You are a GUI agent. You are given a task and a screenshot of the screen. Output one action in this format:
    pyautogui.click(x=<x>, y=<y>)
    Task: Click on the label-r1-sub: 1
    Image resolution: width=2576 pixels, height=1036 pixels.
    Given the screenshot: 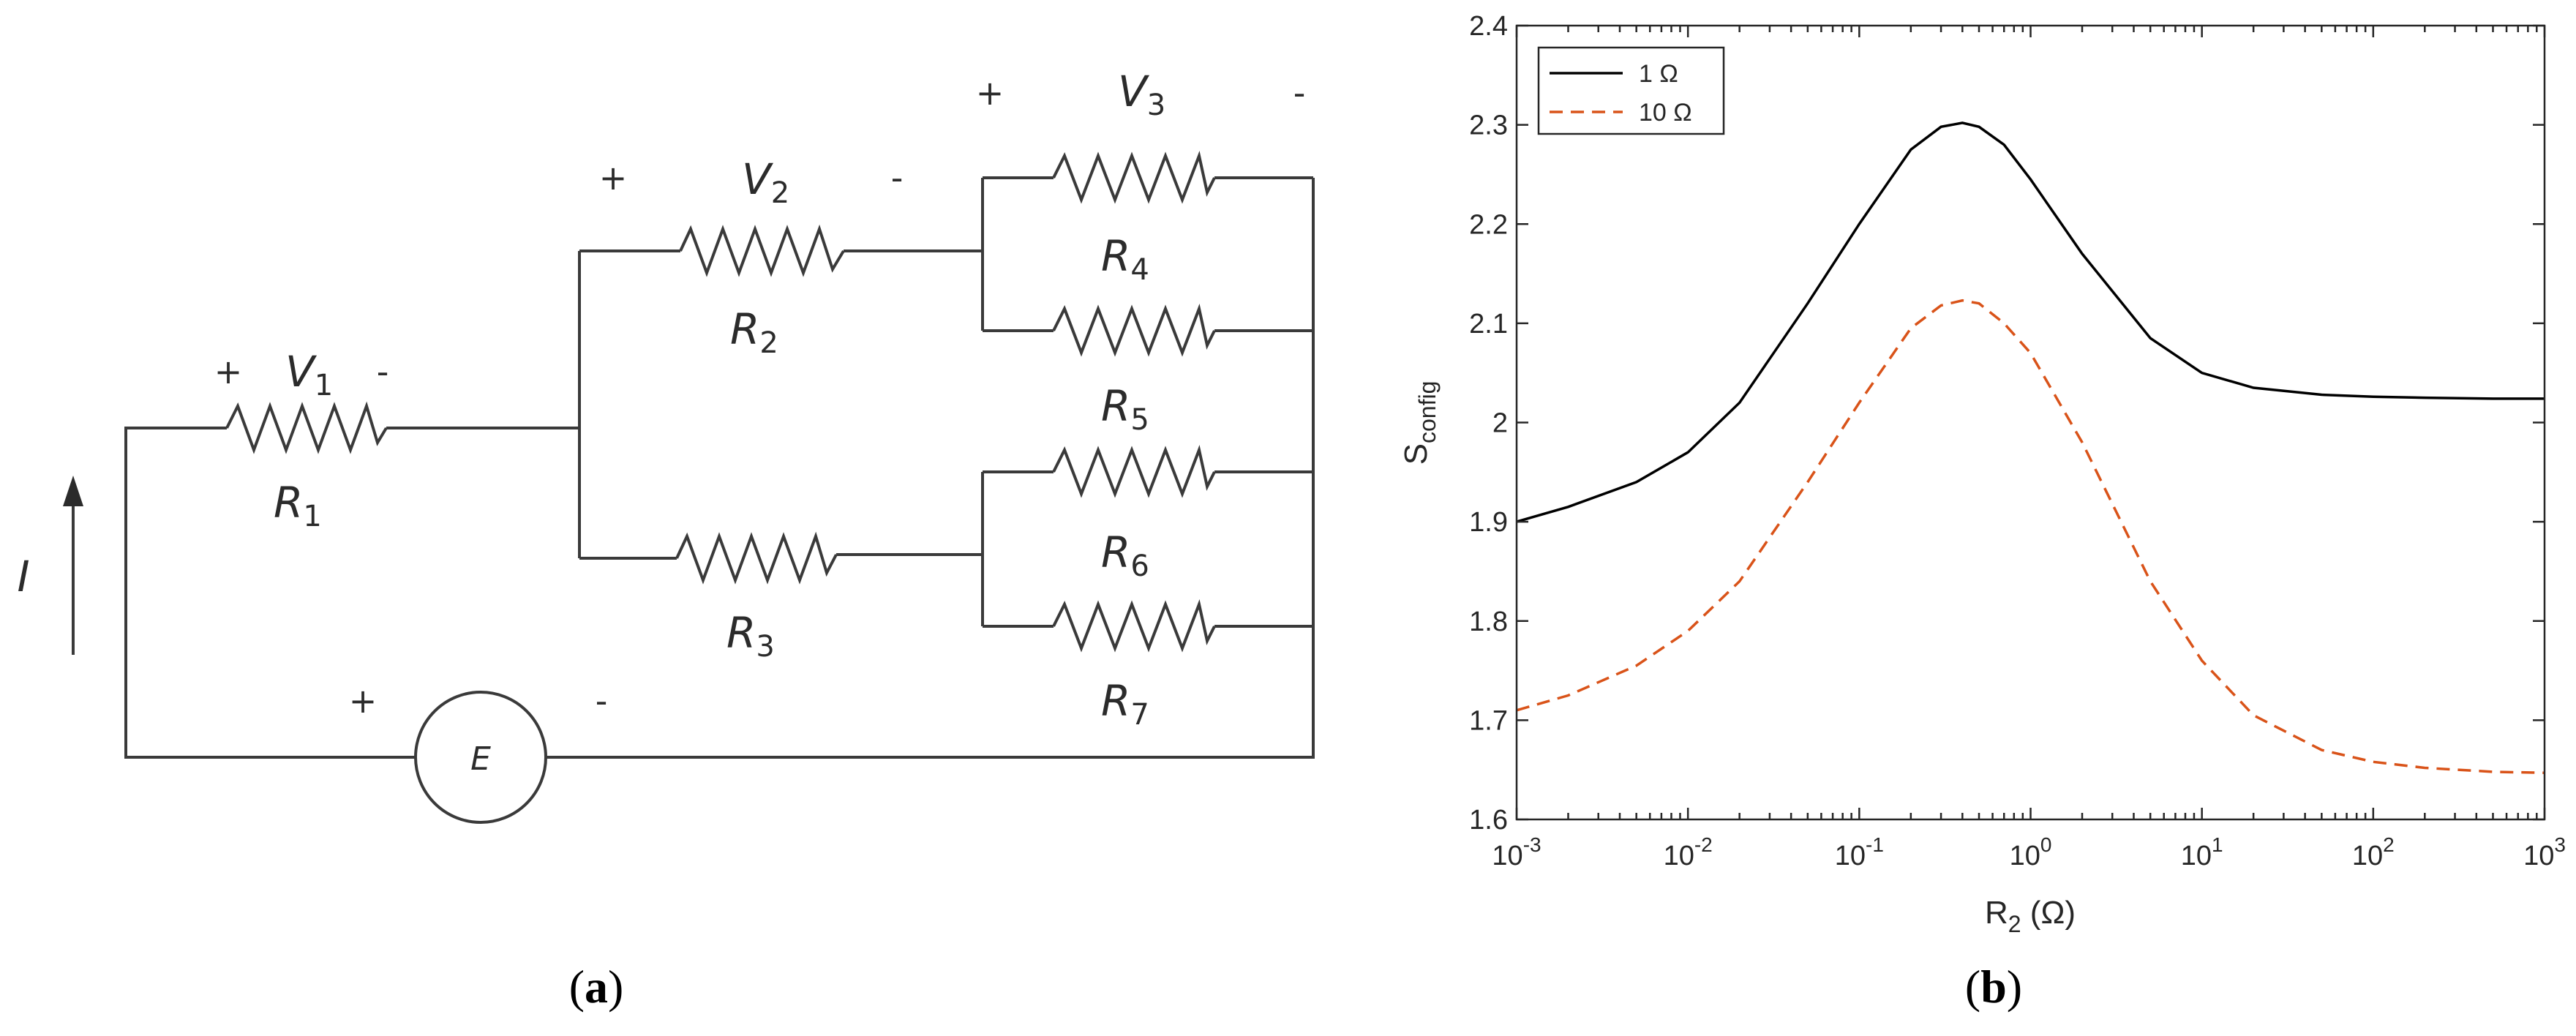 What is the action you would take?
    pyautogui.click(x=312, y=516)
    